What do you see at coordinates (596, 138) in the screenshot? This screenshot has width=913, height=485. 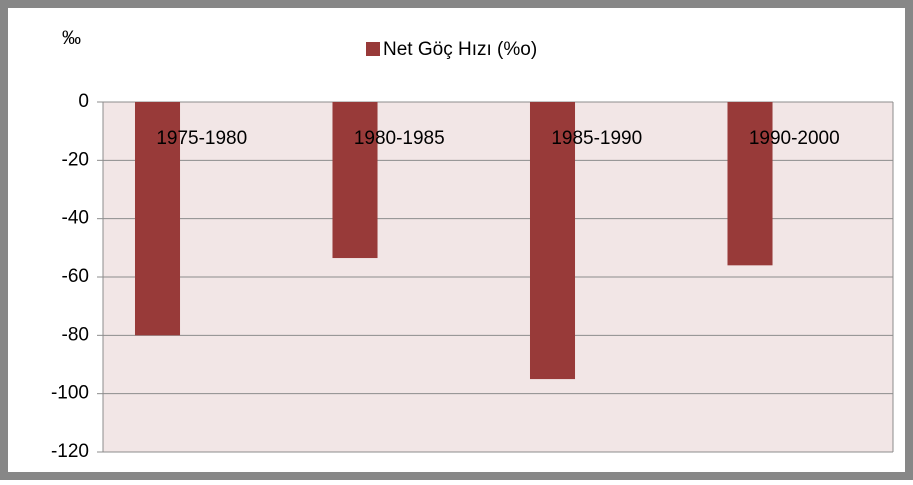 I see `x-tick-label: 1985-1990` at bounding box center [596, 138].